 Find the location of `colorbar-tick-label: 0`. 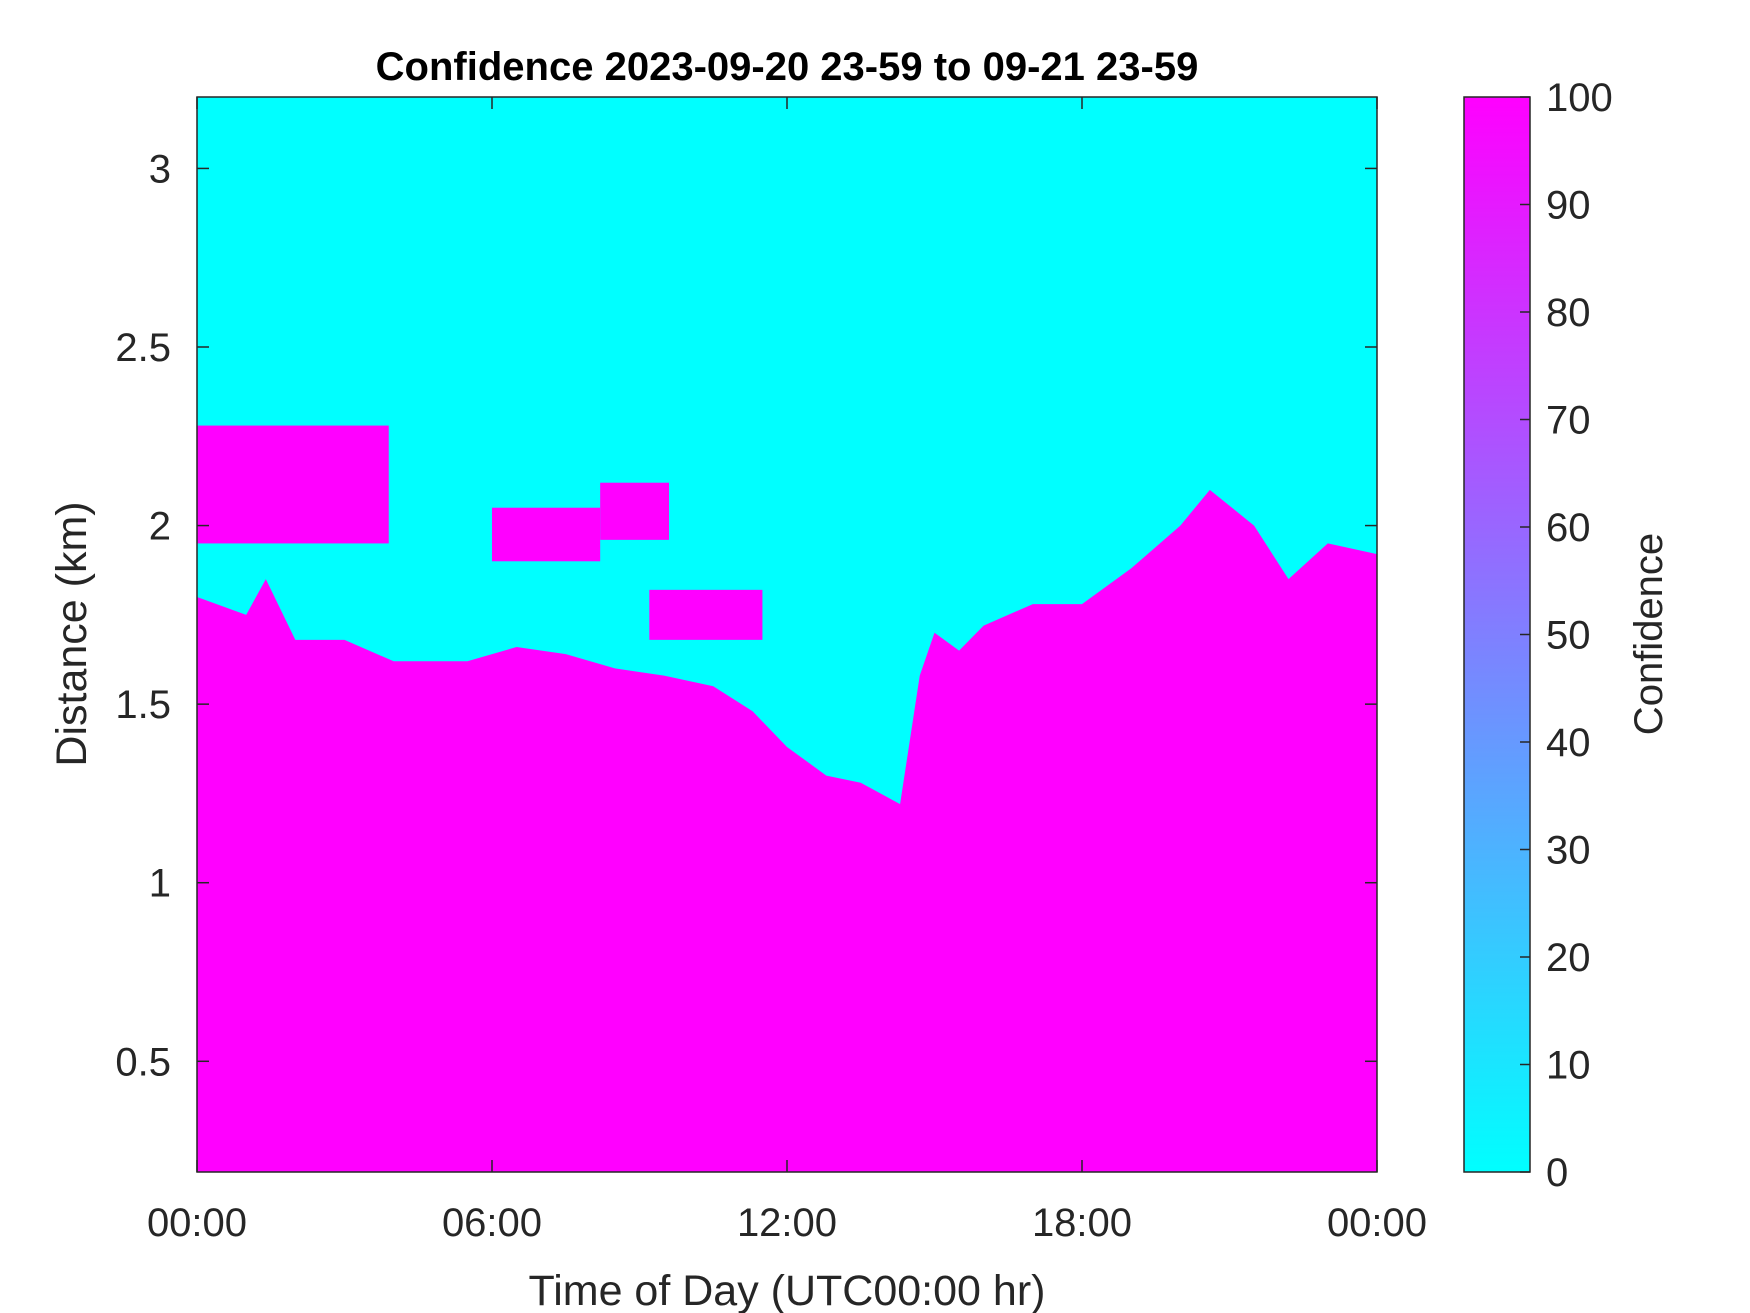

colorbar-tick-label: 0 is located at coordinates (1557, 1173).